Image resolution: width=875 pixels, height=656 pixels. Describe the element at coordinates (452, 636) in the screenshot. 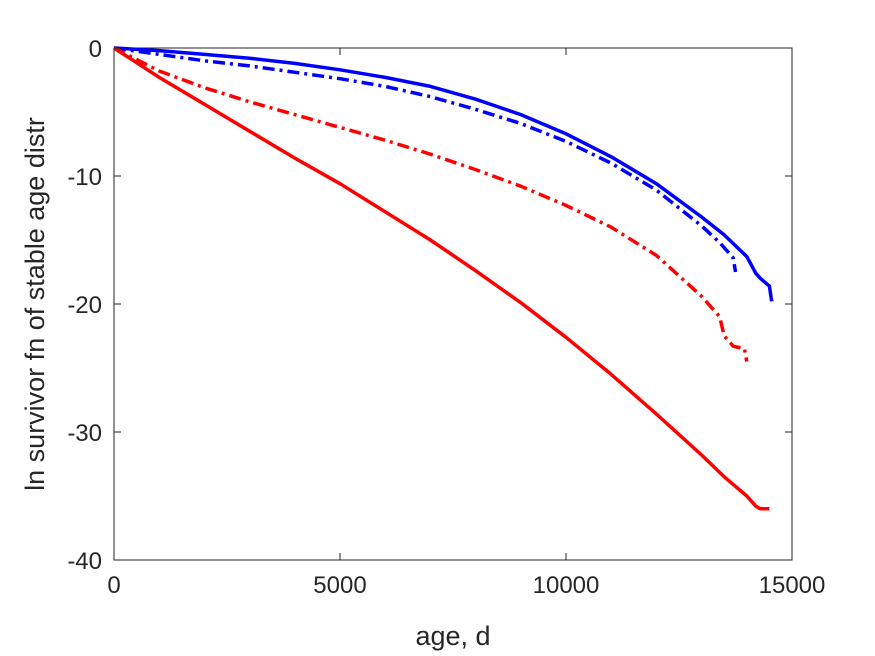

I see `x-axis-label: age, d` at that location.